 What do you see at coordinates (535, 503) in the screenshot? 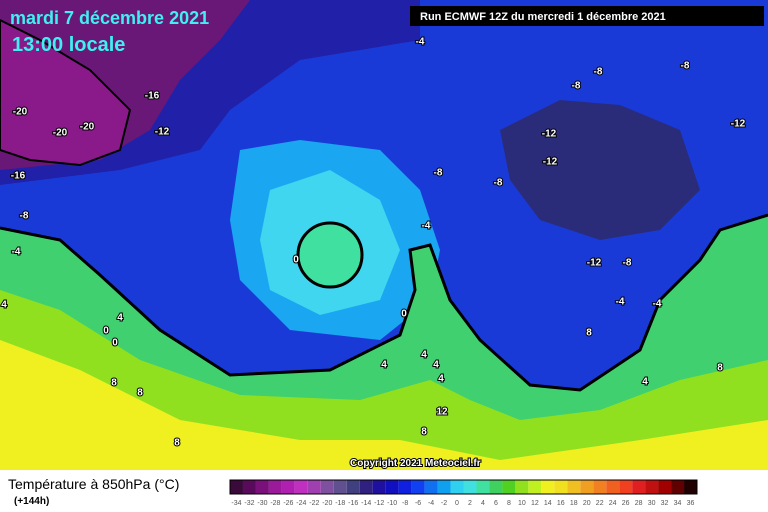
I see `scale-label: 12` at bounding box center [535, 503].